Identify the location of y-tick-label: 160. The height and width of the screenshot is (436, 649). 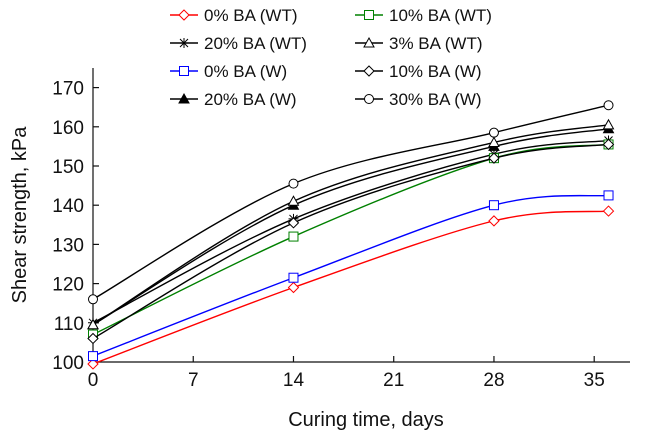
(68, 128).